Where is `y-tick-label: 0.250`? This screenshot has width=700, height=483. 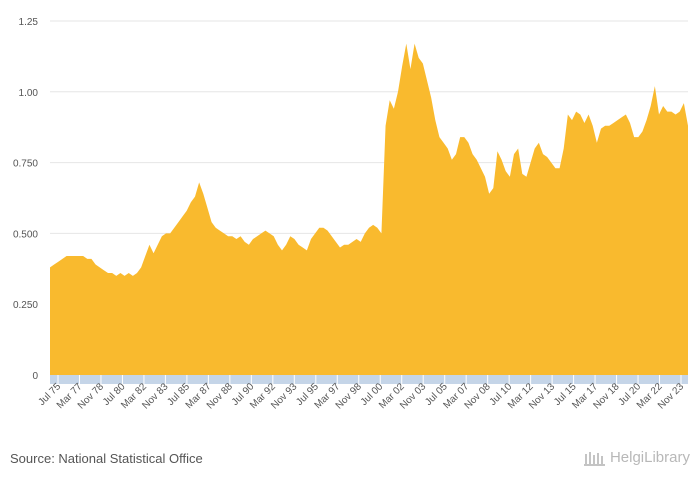 y-tick-label: 0.250 is located at coordinates (25, 305).